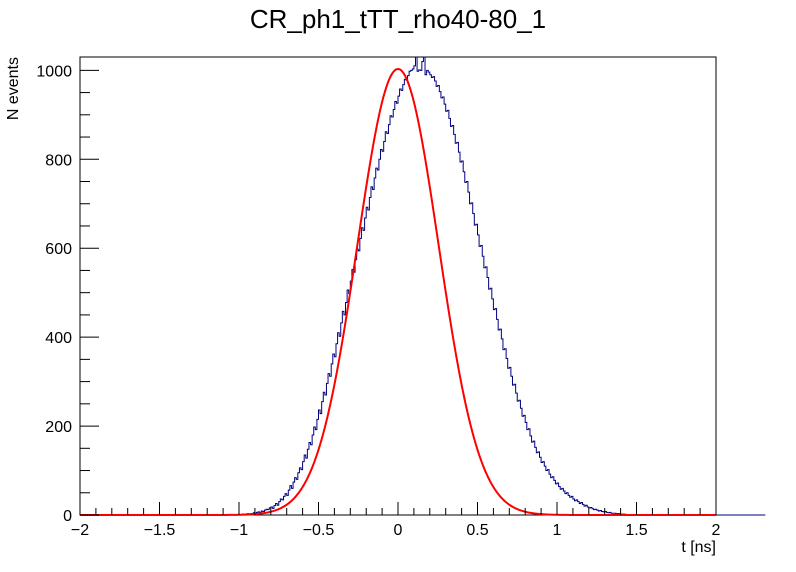  Describe the element at coordinates (58, 249) in the screenshot. I see `y-tick-label: 600` at that location.